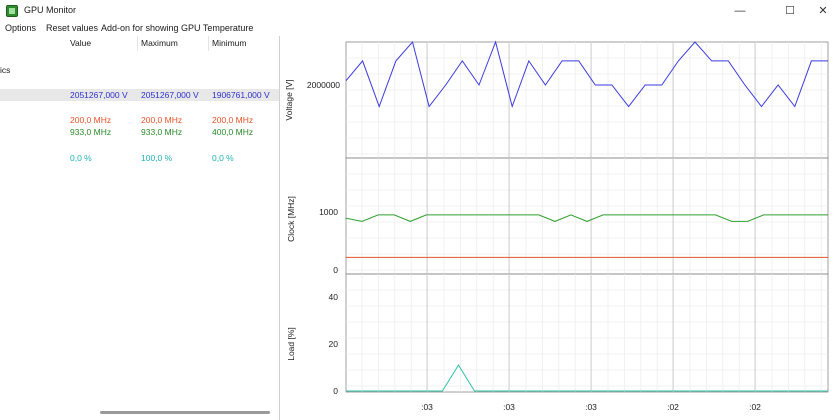 The image size is (840, 420). What do you see at coordinates (586, 218) in the screenshot?
I see `core-clock-series-line` at bounding box center [586, 218].